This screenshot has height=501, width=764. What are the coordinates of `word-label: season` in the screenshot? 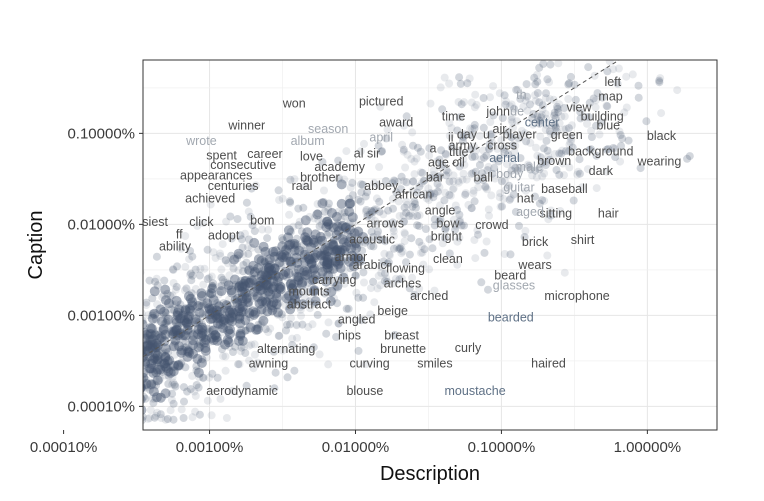 It's located at (328, 129).